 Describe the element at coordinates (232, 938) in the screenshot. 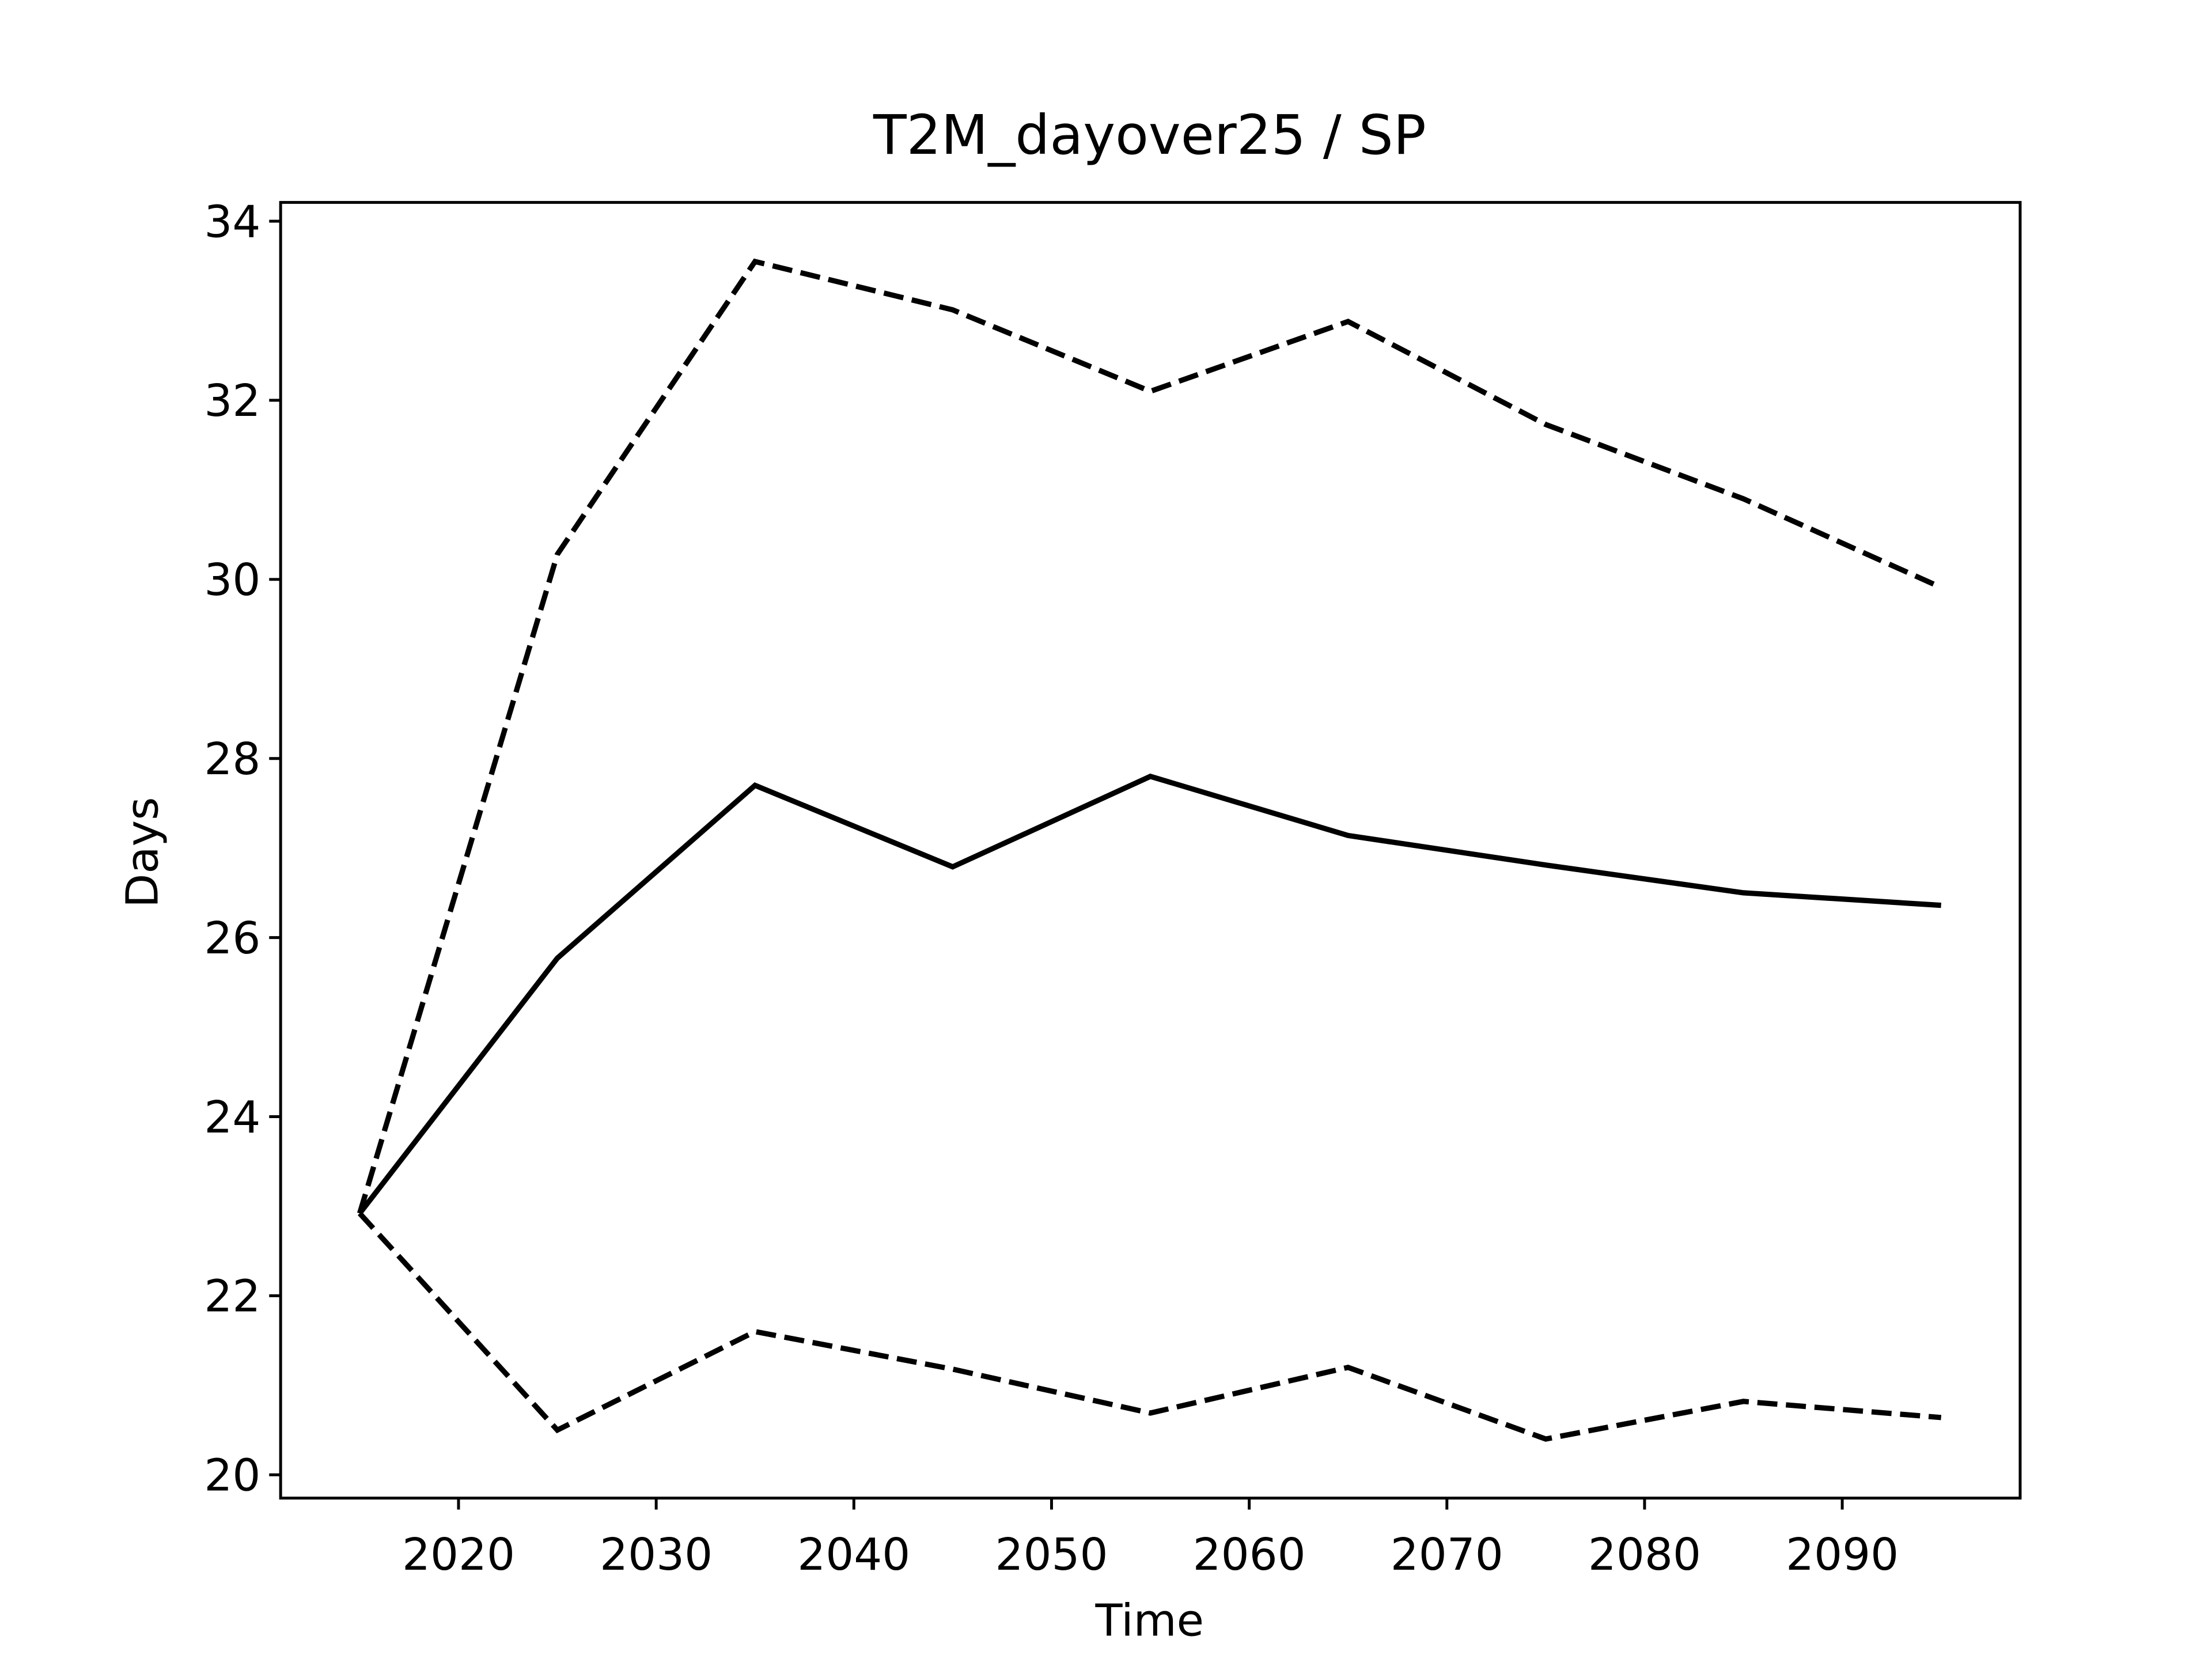

I see `y-tick-label: 26` at that location.